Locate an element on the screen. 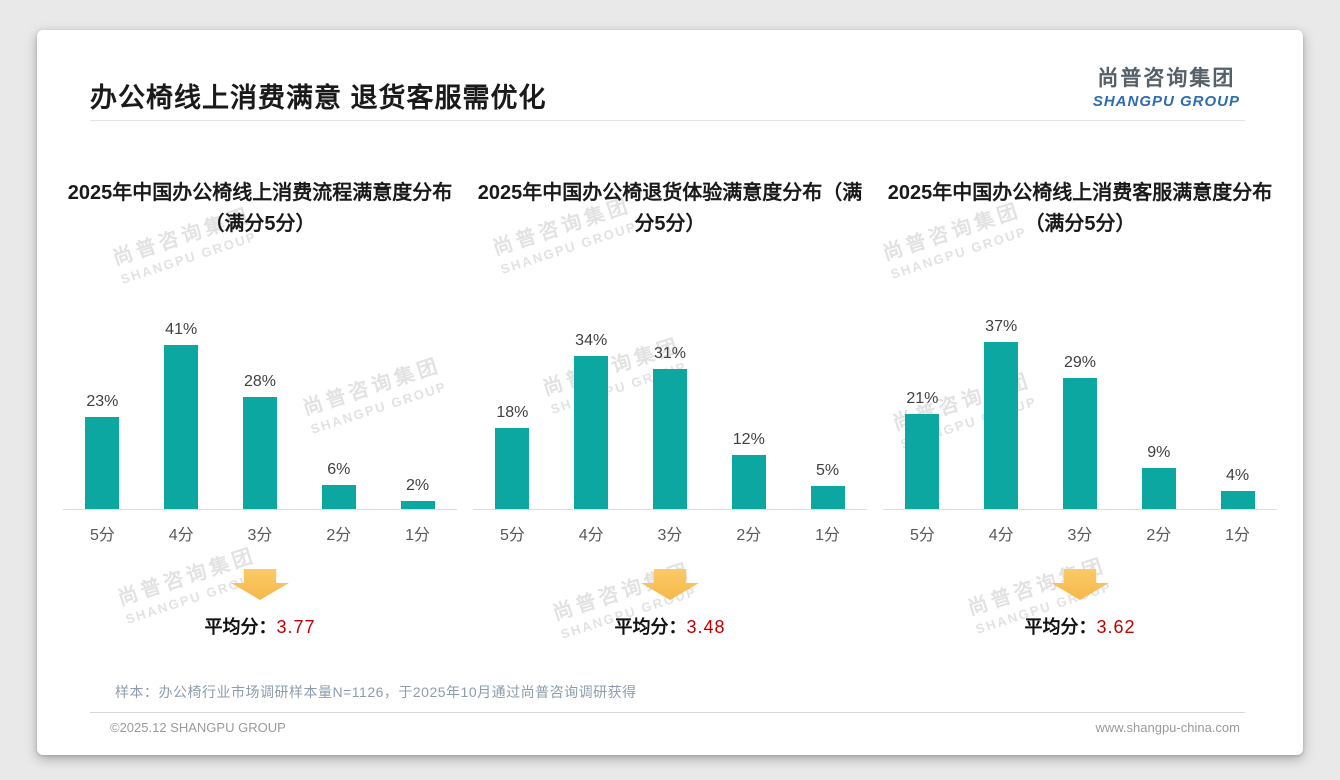  bar-group: 18% is located at coordinates (512, 456).